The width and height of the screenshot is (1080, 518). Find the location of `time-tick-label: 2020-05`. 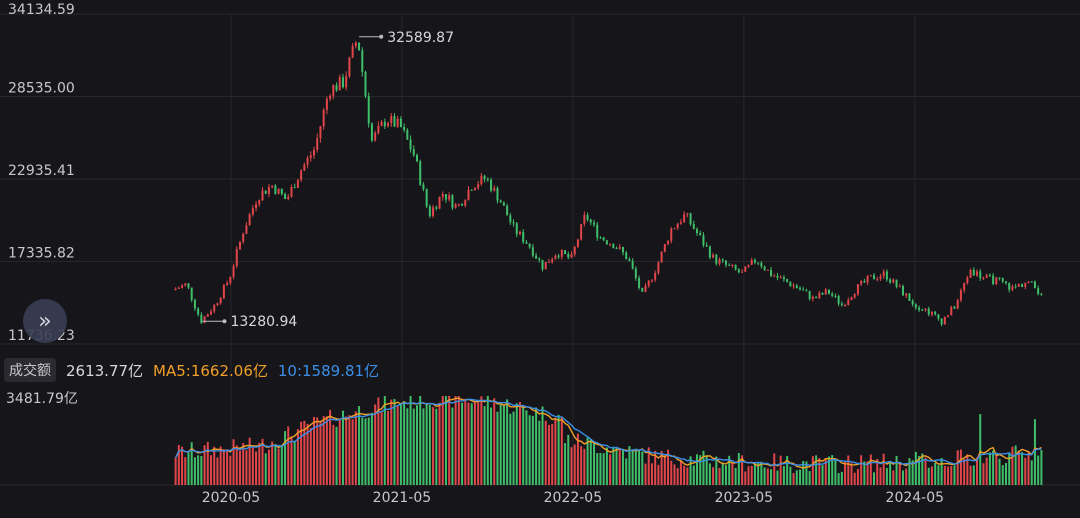

time-tick-label: 2020-05 is located at coordinates (231, 498).